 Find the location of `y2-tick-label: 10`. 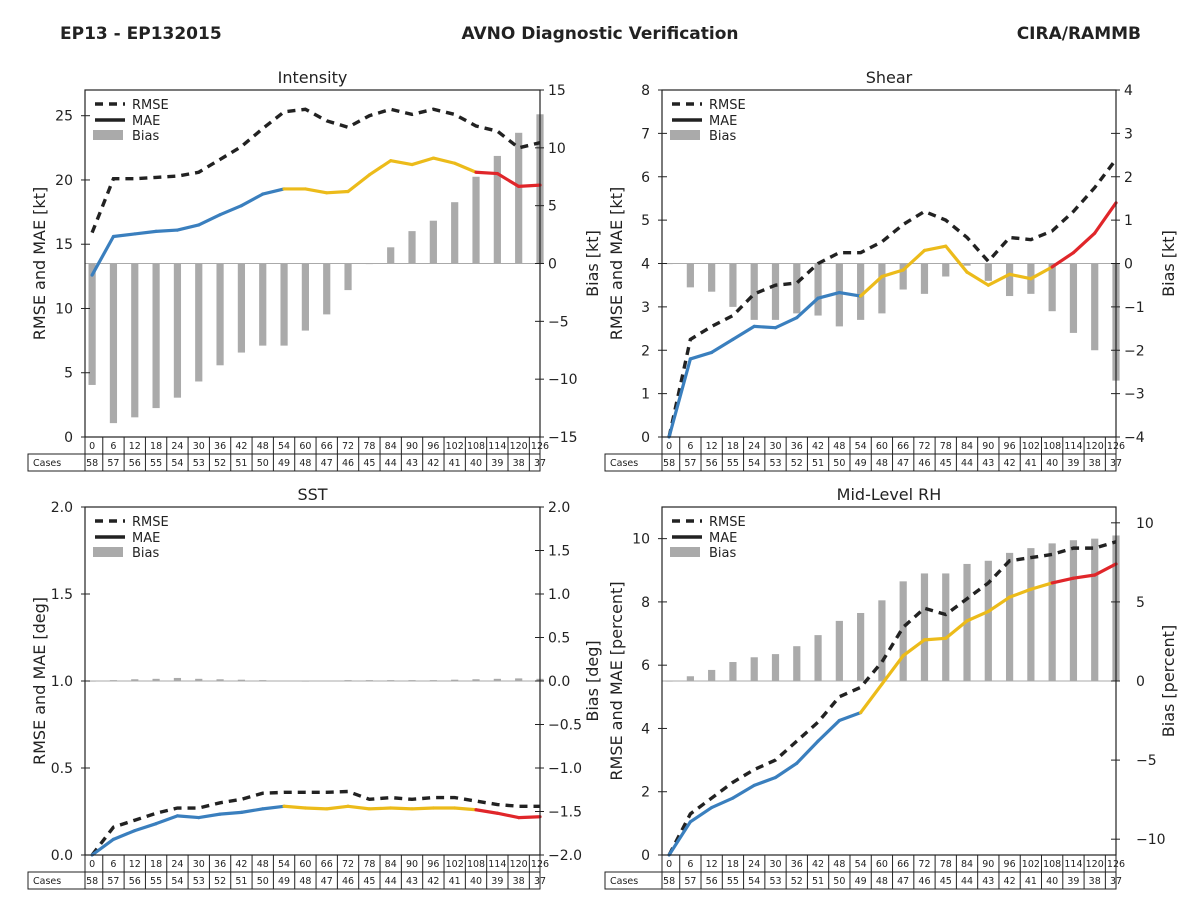

y2-tick-label: 10 is located at coordinates (557, 149).